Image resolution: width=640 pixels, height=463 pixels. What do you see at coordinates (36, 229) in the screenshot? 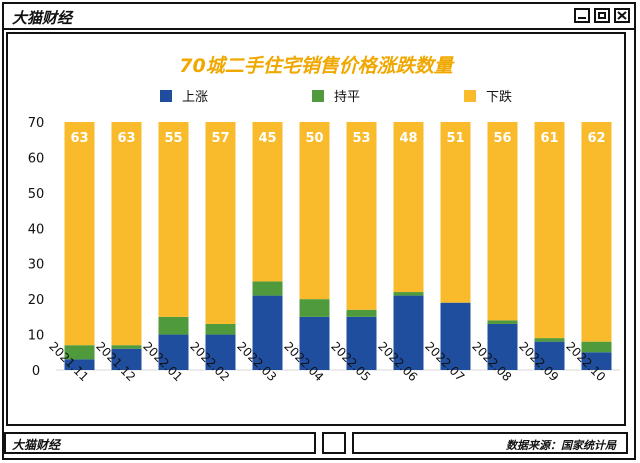
I see `y-tick-label: 40` at bounding box center [36, 229].